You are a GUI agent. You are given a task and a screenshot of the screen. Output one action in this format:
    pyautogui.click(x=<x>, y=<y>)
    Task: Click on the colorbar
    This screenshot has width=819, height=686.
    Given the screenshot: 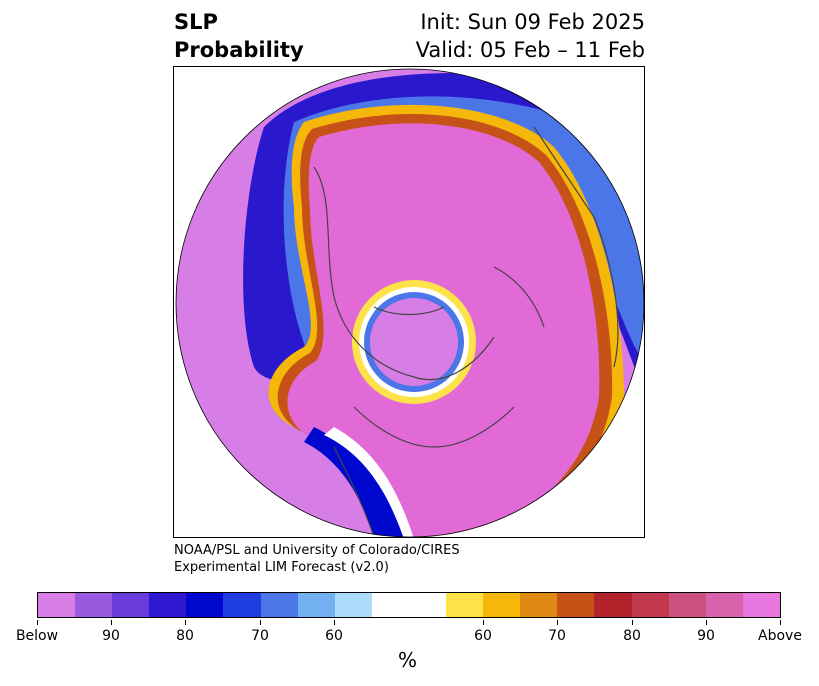 What is the action you would take?
    pyautogui.click(x=409, y=605)
    